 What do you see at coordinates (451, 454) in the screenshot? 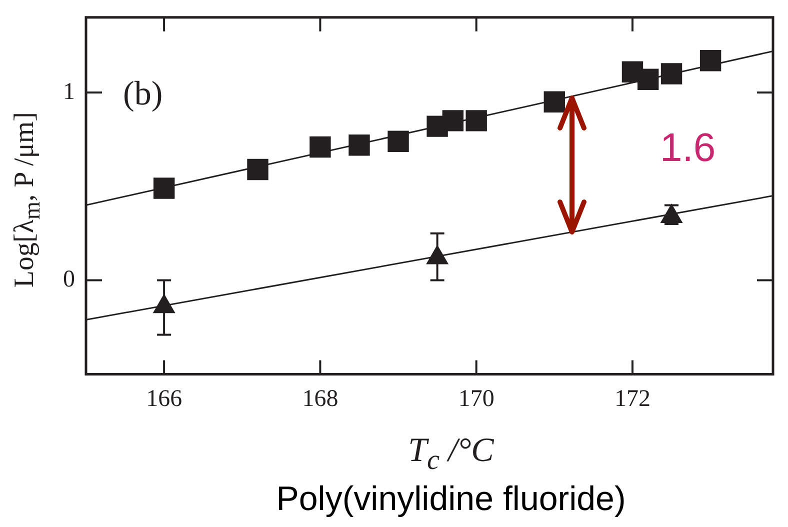
I see `x-axis-title: T$_{c}$ /°C` at bounding box center [451, 454].